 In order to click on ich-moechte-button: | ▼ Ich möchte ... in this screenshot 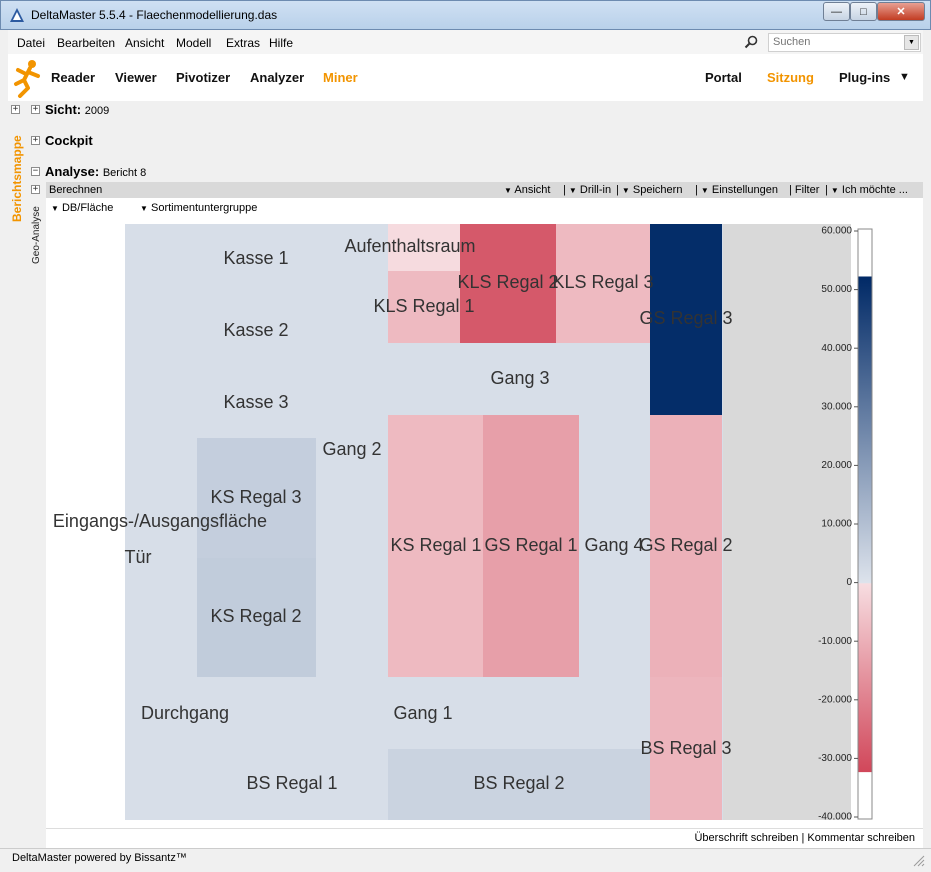, I will do `click(866, 190)`.